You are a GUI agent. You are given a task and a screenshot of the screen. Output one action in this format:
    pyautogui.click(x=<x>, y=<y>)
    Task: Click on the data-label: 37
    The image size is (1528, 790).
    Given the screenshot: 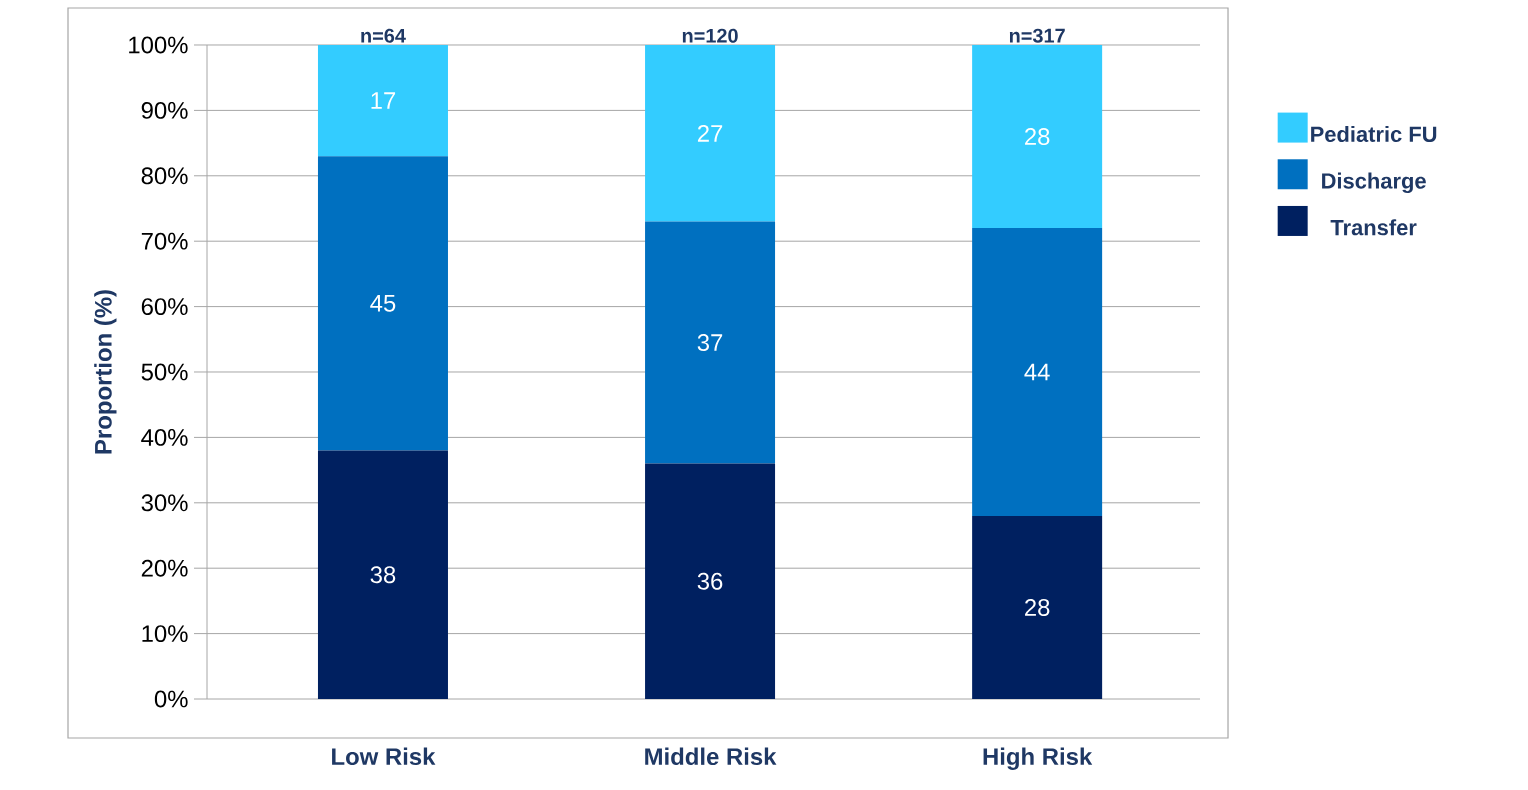 What is the action you would take?
    pyautogui.click(x=710, y=343)
    